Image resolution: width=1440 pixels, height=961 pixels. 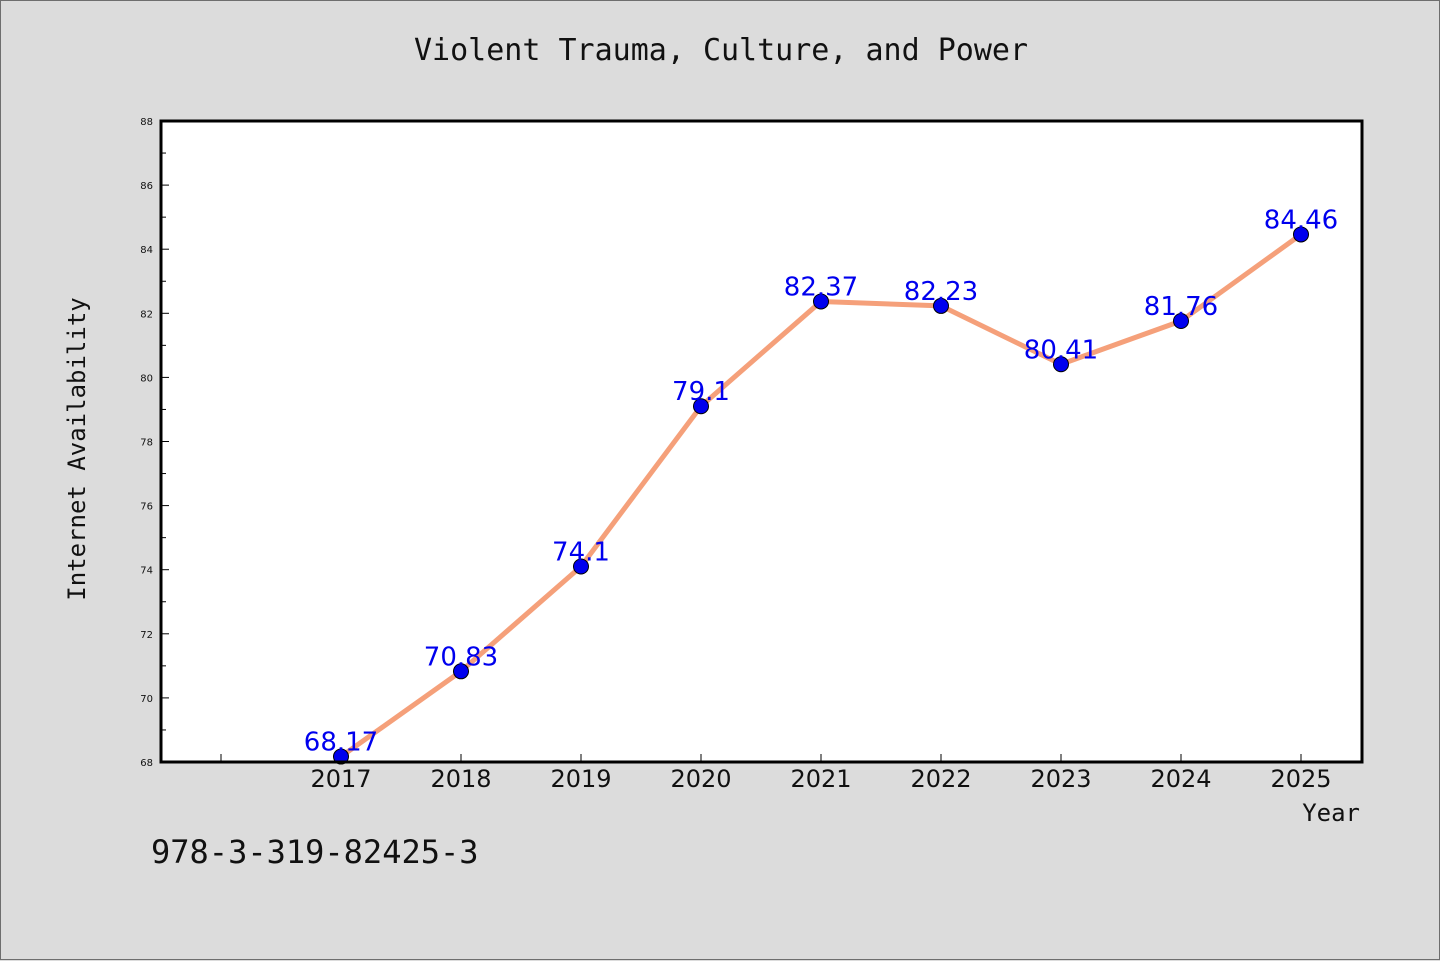 I want to click on x-tick-label: 2021, so click(x=820, y=779).